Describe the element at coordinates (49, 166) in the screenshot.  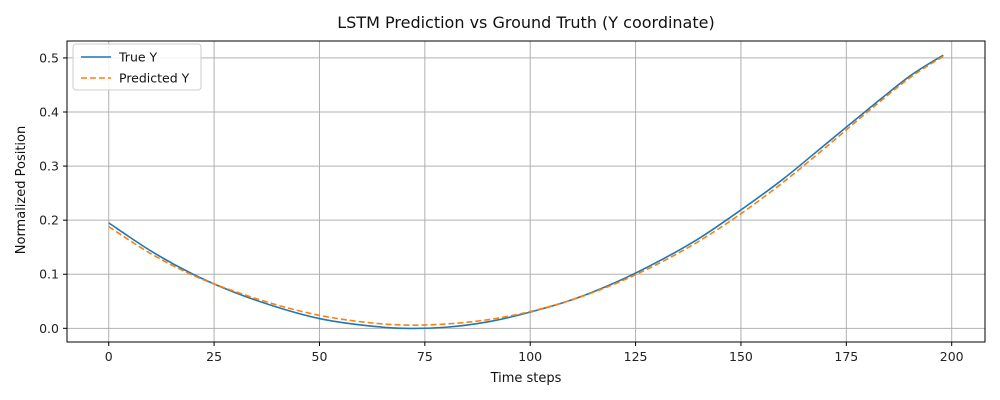
I see `y-tick-label: 0.3` at that location.